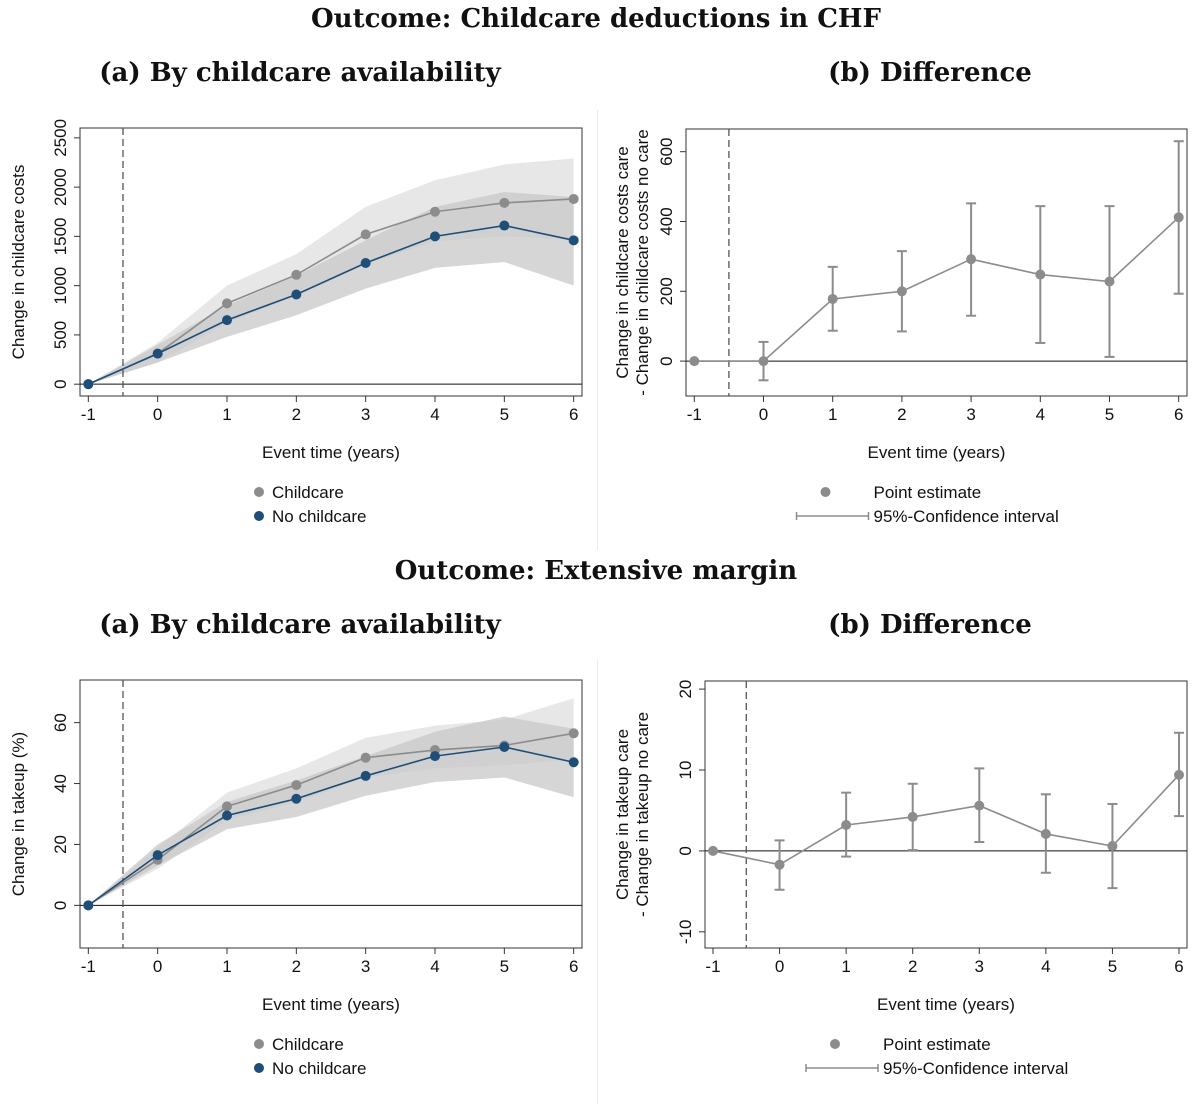 The height and width of the screenshot is (1104, 1192). What do you see at coordinates (642, 262) in the screenshot?
I see `y-axis-label-2: - Change in childcare costs no care` at bounding box center [642, 262].